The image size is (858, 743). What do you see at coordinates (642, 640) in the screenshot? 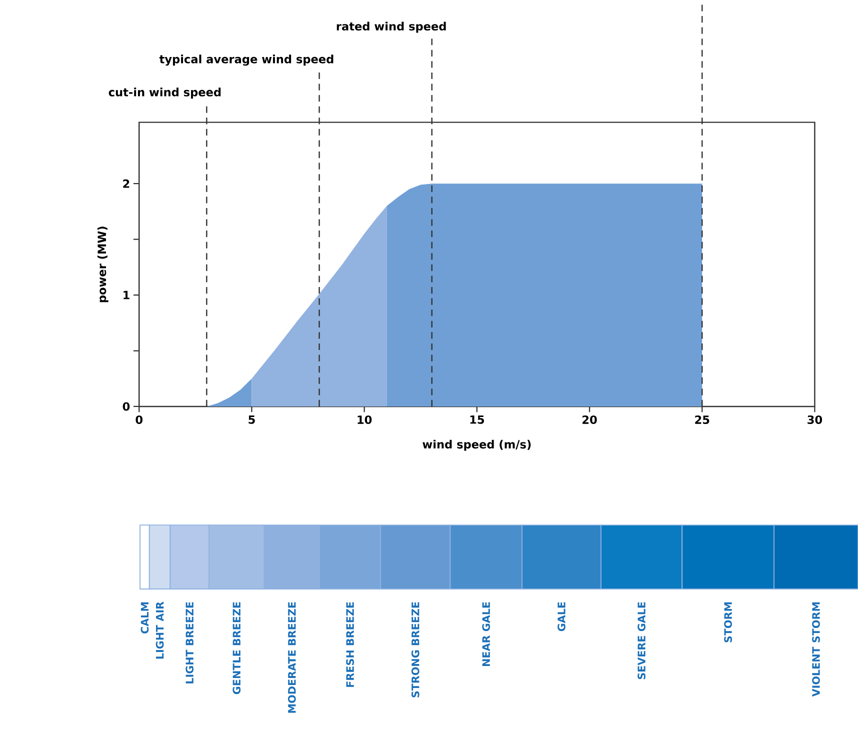
I see `text: SEVERE GALE` at bounding box center [642, 640].